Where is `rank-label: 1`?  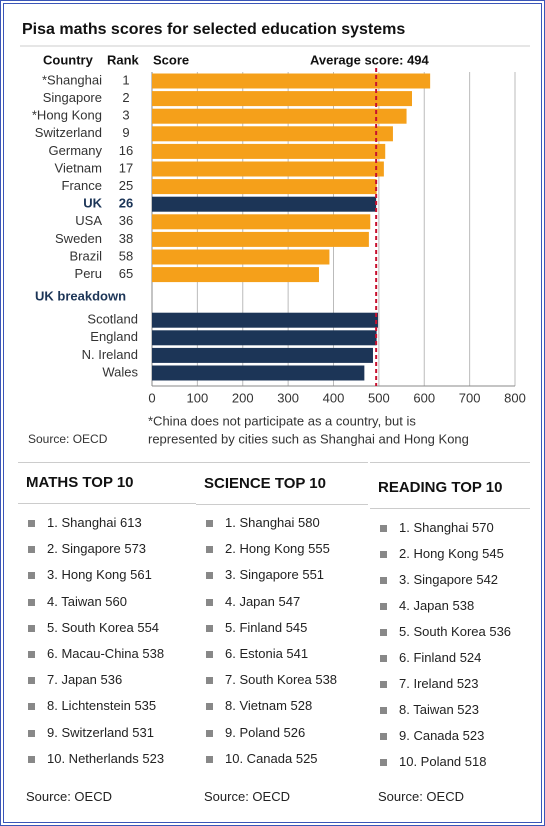
rank-label: 1 is located at coordinates (125, 79).